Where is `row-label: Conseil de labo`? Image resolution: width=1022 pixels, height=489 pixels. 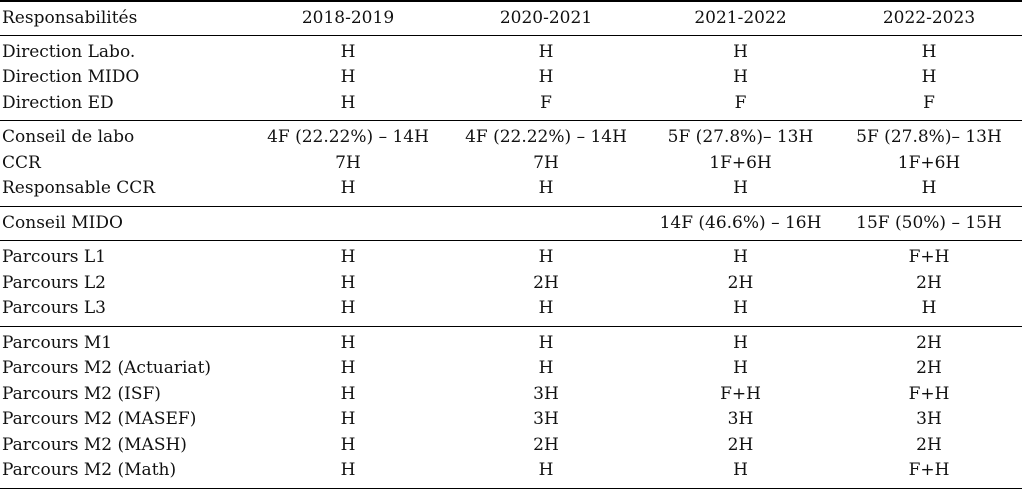 row-label: Conseil de labo is located at coordinates (68, 137).